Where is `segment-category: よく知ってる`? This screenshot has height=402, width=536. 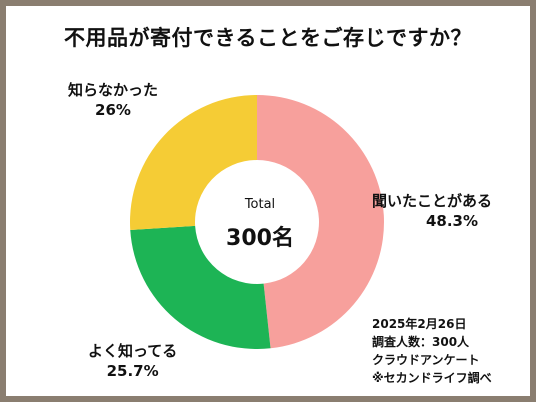
segment-category: よく知ってる is located at coordinates (133, 351).